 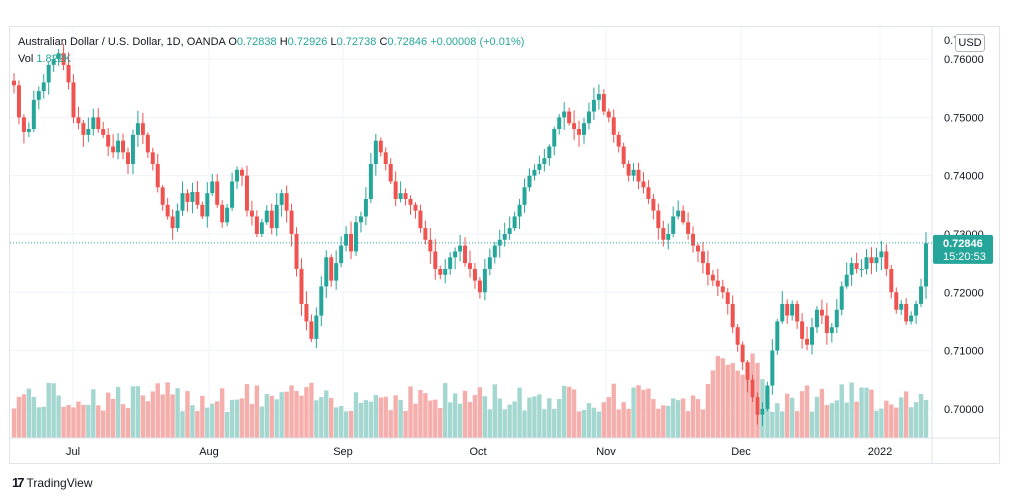 What do you see at coordinates (970, 43) in the screenshot?
I see `currency-button: USD` at bounding box center [970, 43].